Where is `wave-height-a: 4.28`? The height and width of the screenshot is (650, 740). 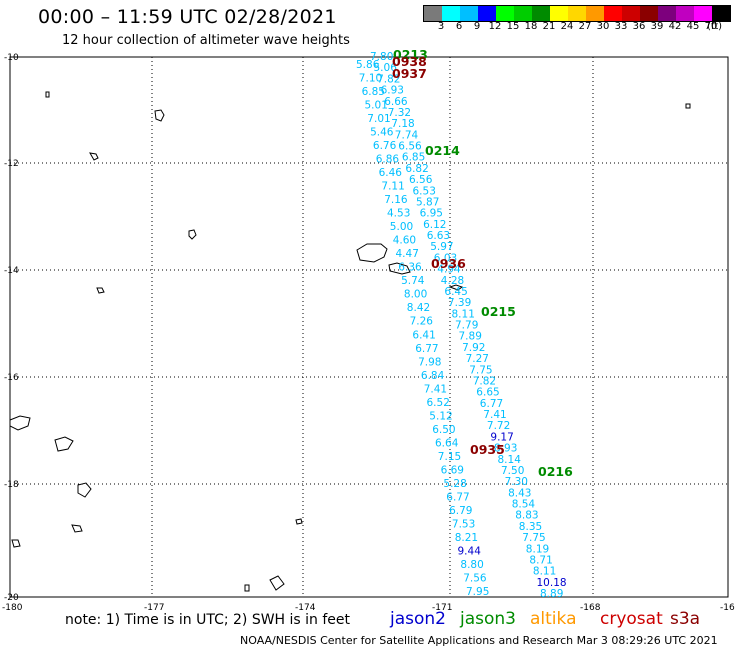
wave-height-a: 4.28 is located at coordinates (452, 281).